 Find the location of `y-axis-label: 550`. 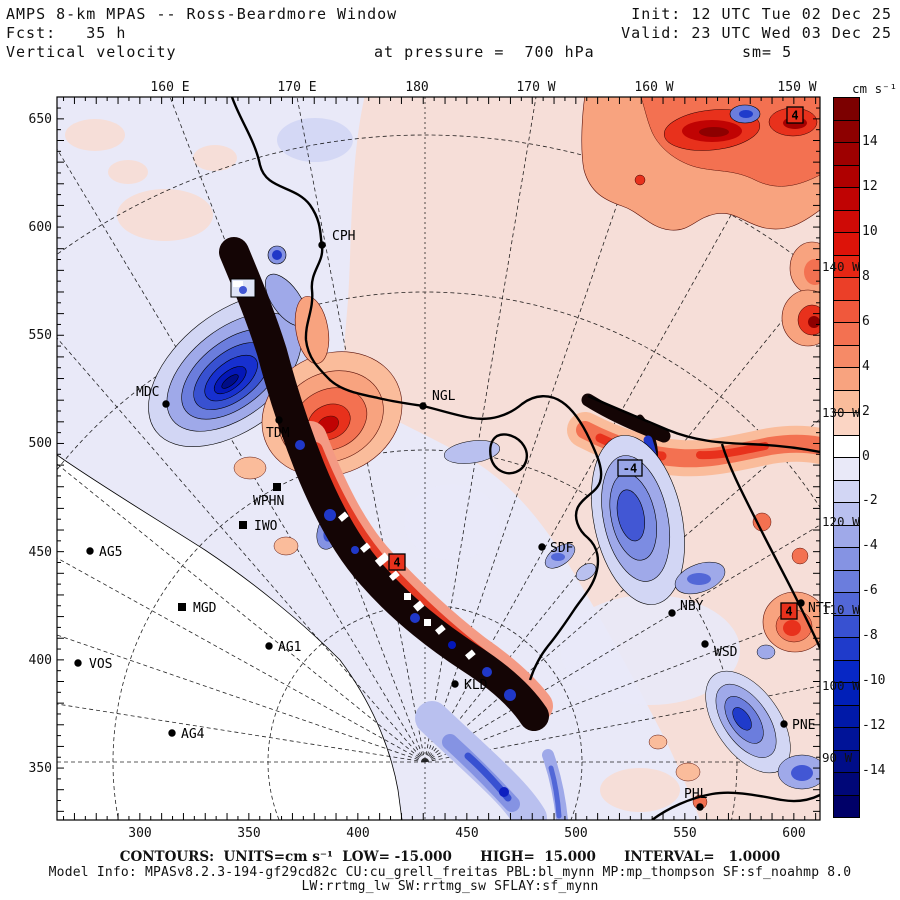

y-axis-label: 550 is located at coordinates (40, 335).